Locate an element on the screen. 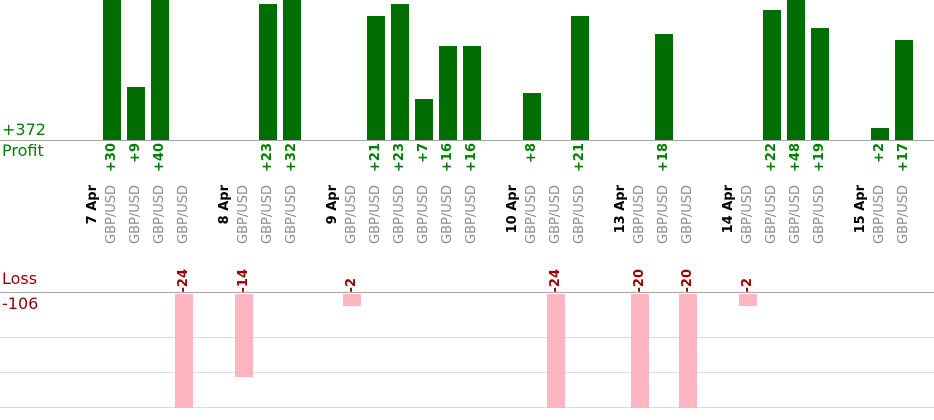  date-label: 15 Apr is located at coordinates (860, 209).